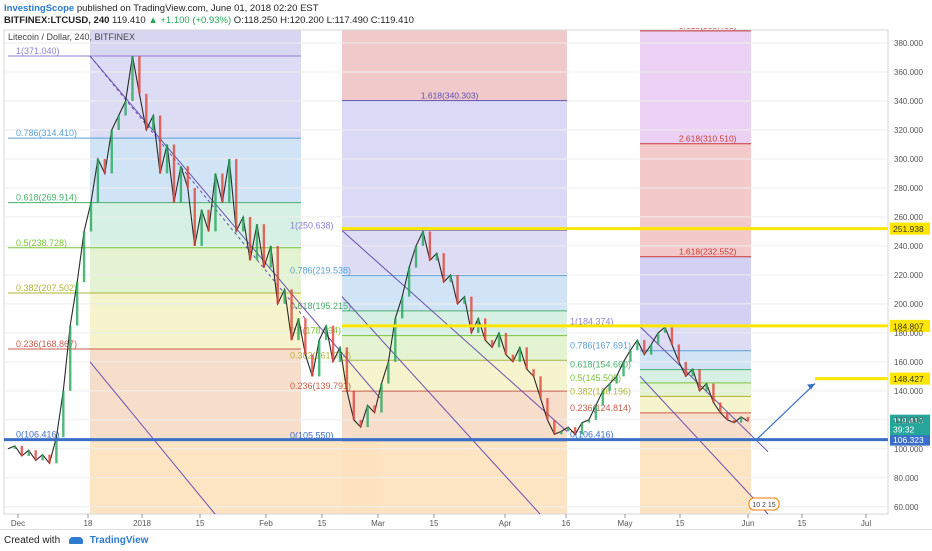 This screenshot has height=551, width=932. What do you see at coordinates (41, 243) in the screenshot?
I see `fib-label: 0.5(238.728)` at bounding box center [41, 243].